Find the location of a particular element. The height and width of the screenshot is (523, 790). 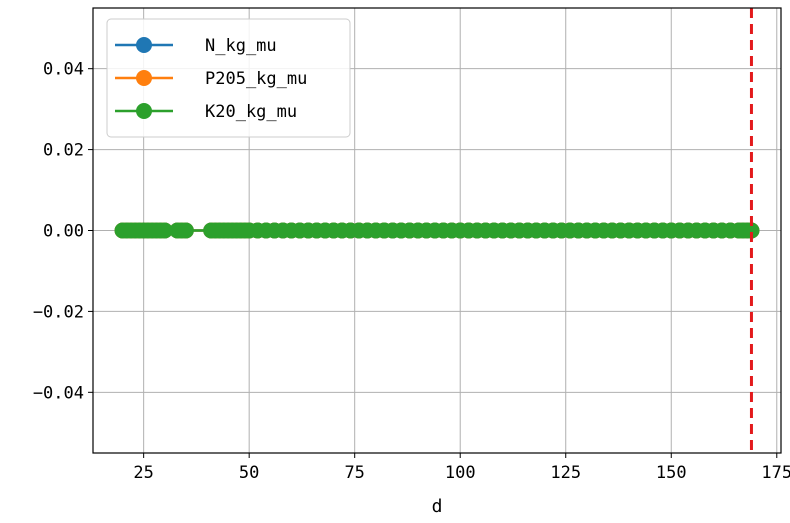

y-tick-label: −0.02 is located at coordinates (58, 312).